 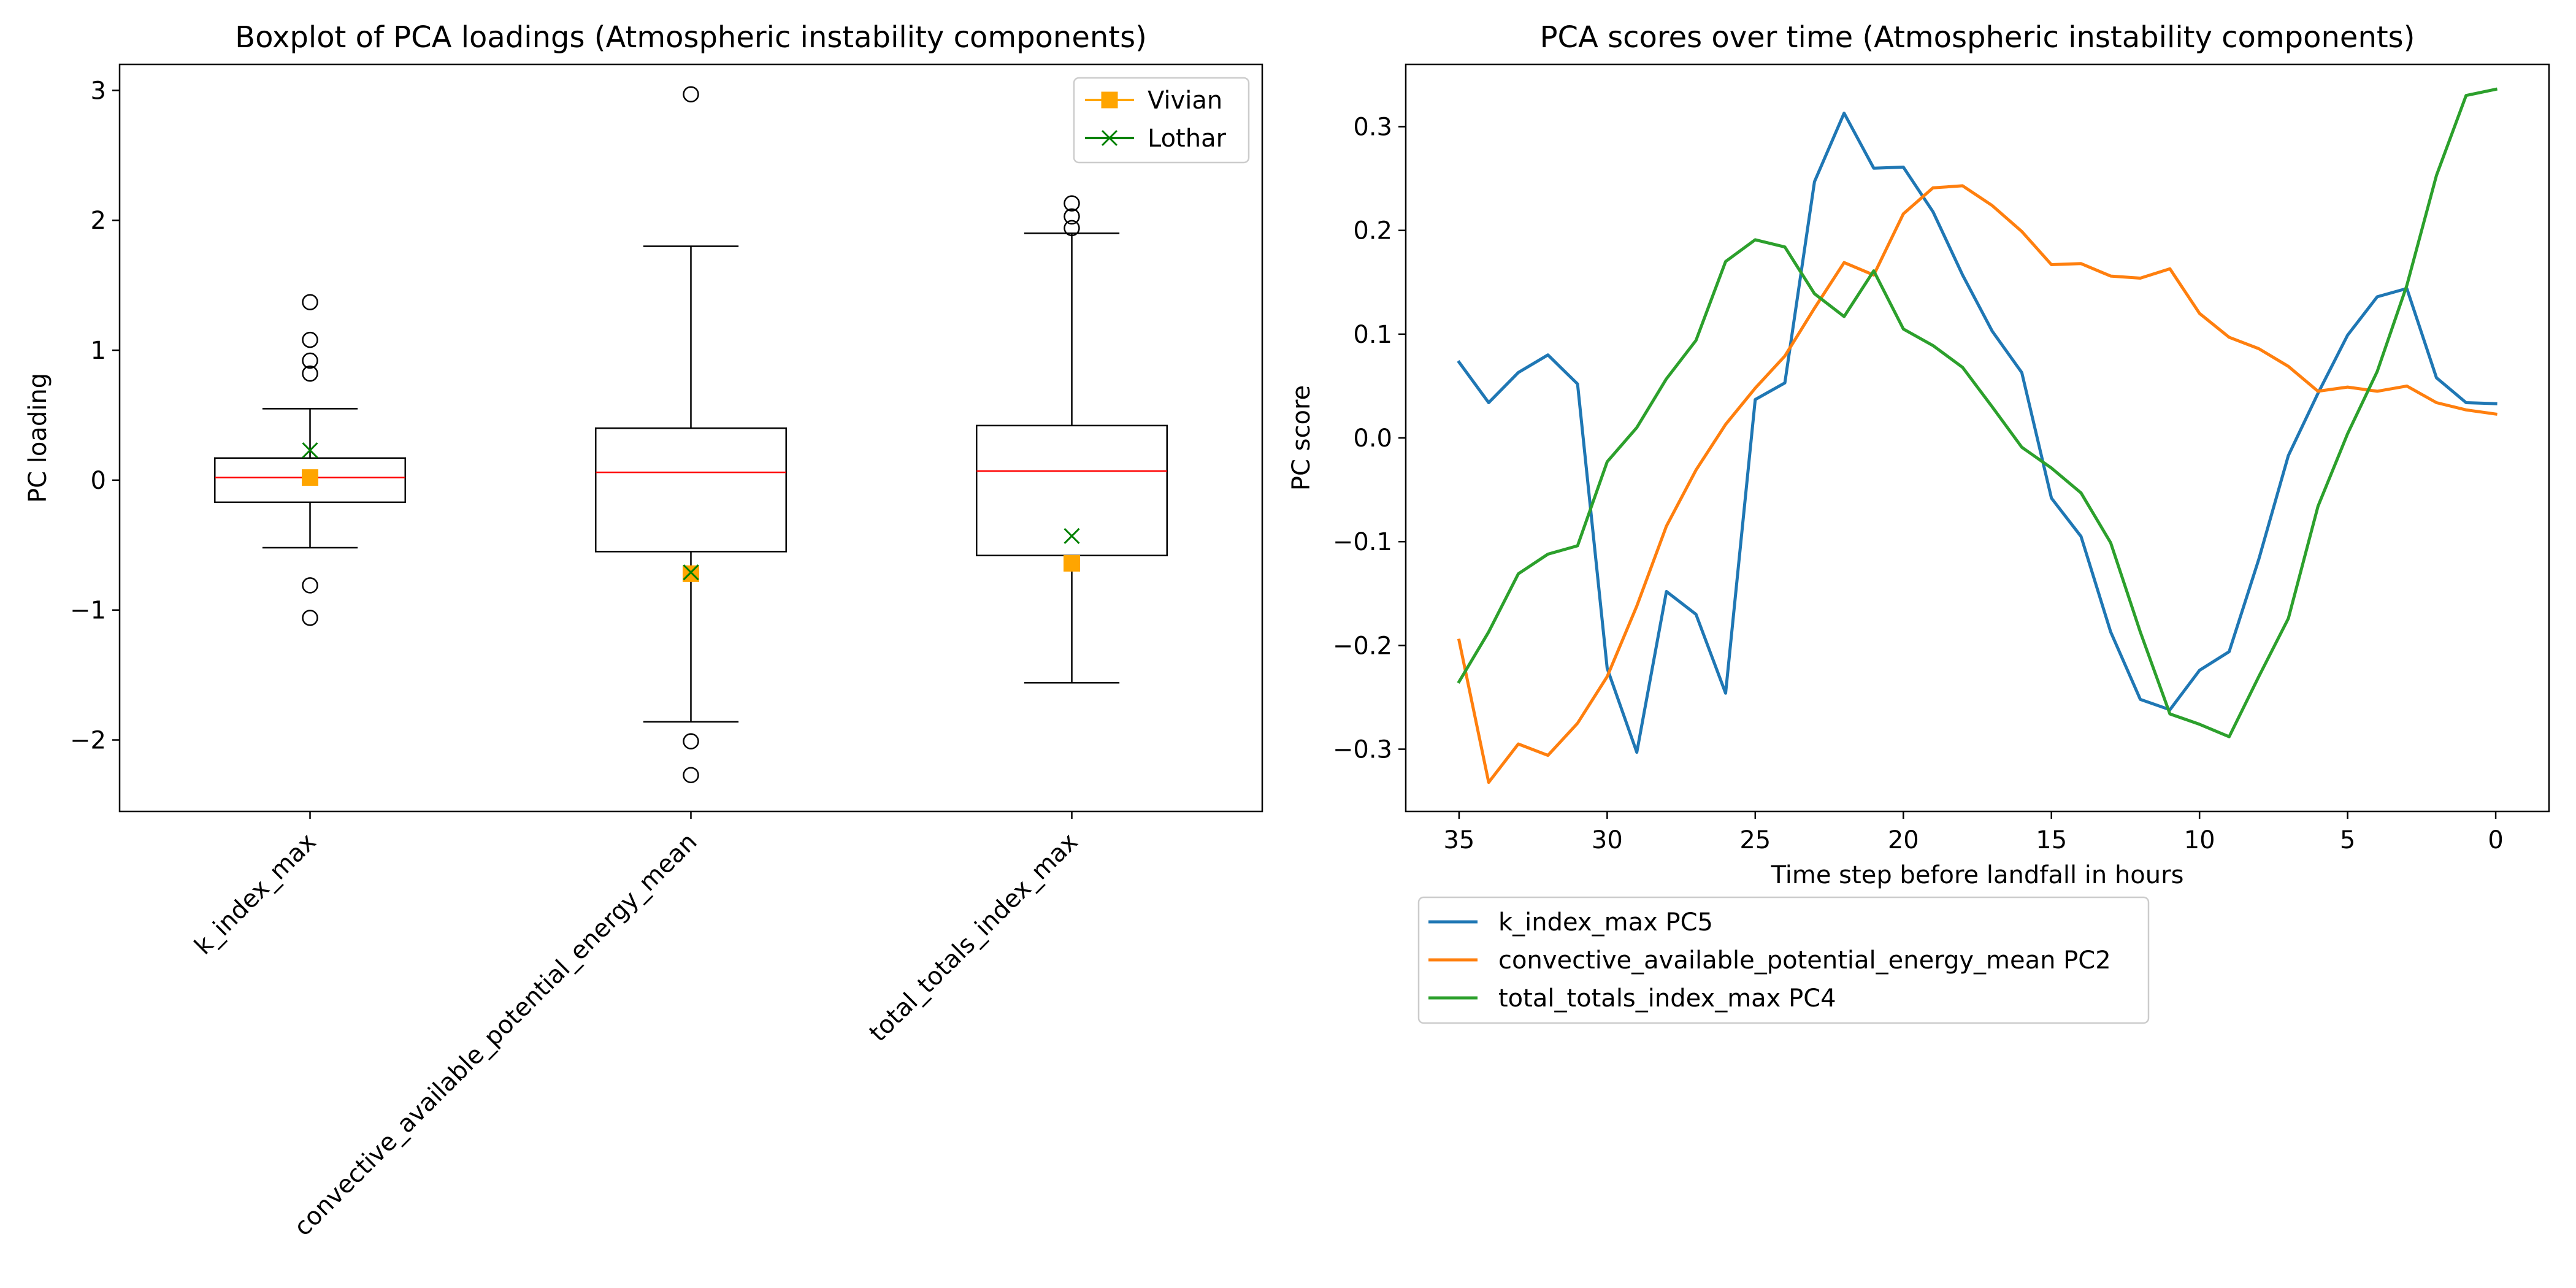 I want to click on boxplot-legend: Vivian Lothar, so click(x=1161, y=120).